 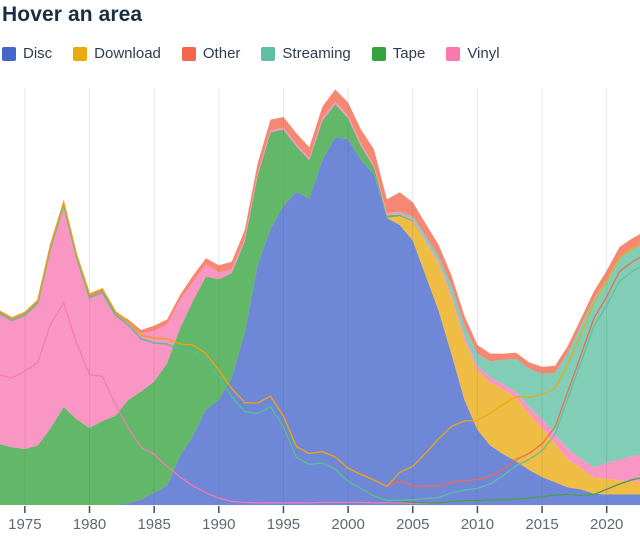 I want to click on legend-item-download: Download, so click(x=117, y=53).